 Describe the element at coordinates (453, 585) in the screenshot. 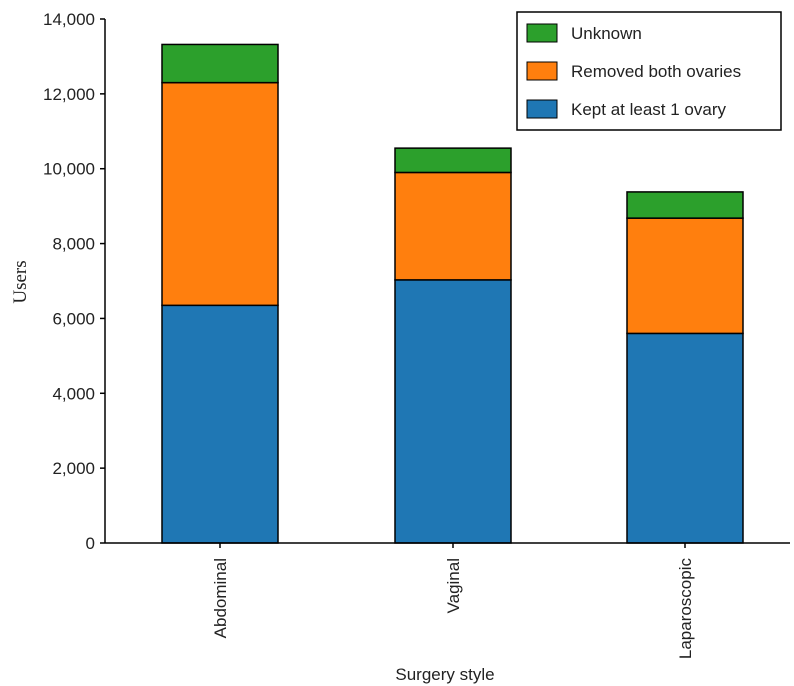

I see `x-tick-label-vaginal: Vaginal` at that location.